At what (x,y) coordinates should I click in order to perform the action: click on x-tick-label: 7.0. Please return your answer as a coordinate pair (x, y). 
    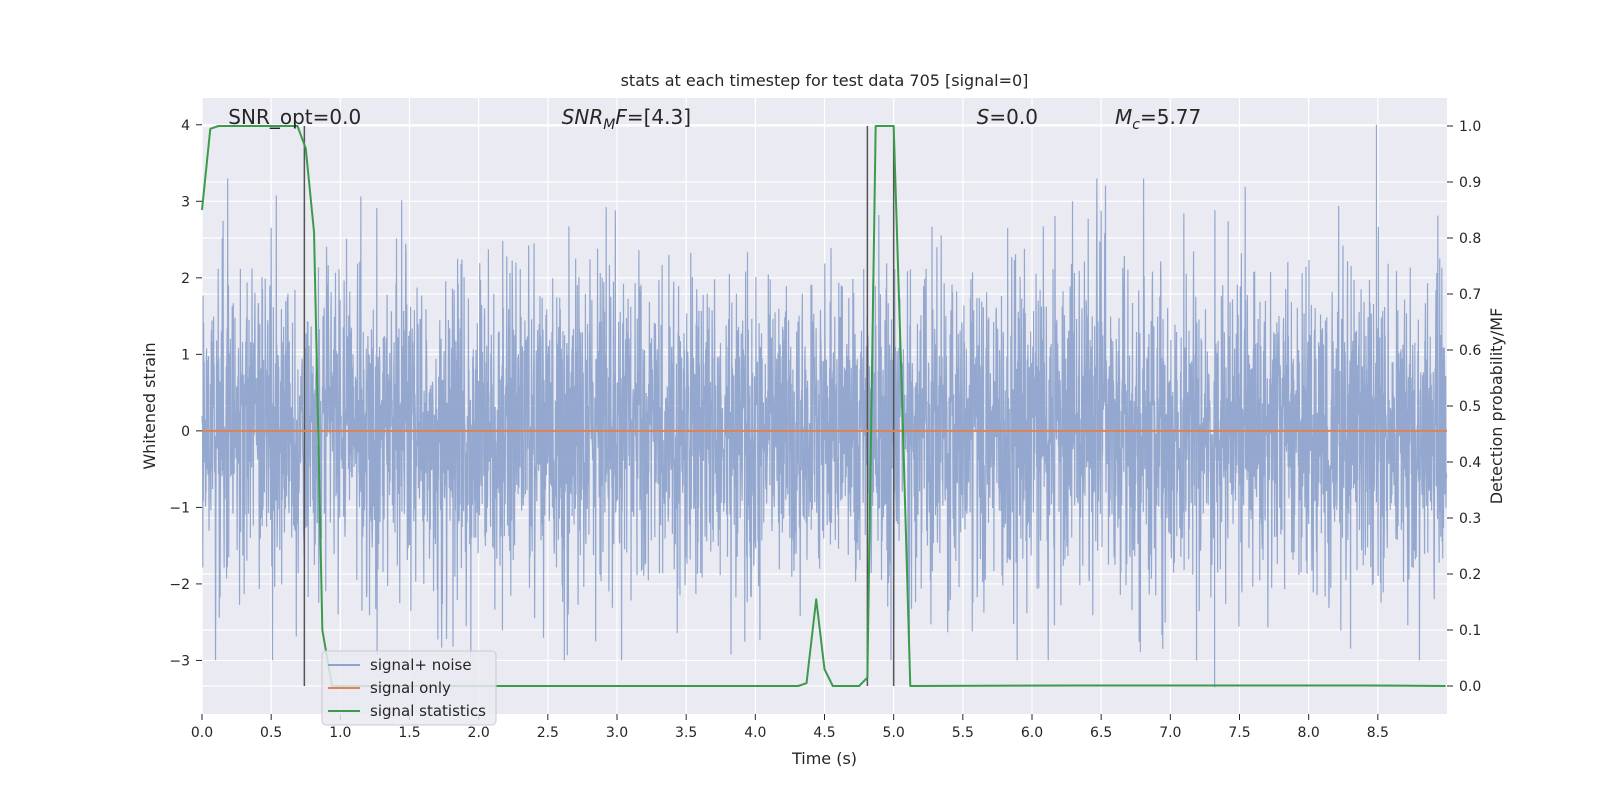
    Looking at the image, I should click on (1170, 733).